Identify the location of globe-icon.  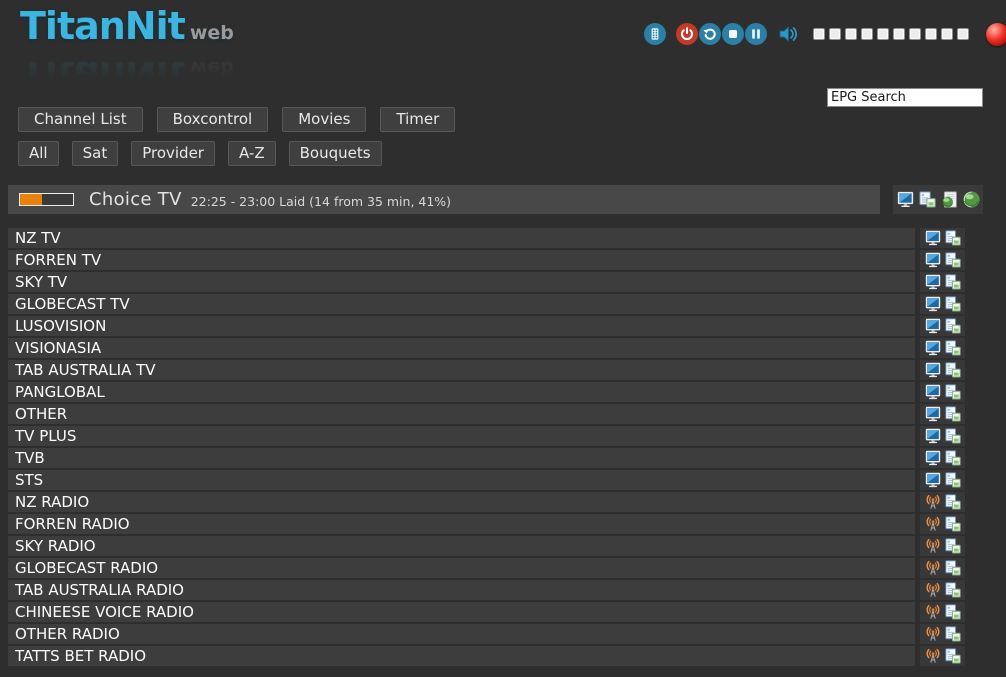
(971, 199).